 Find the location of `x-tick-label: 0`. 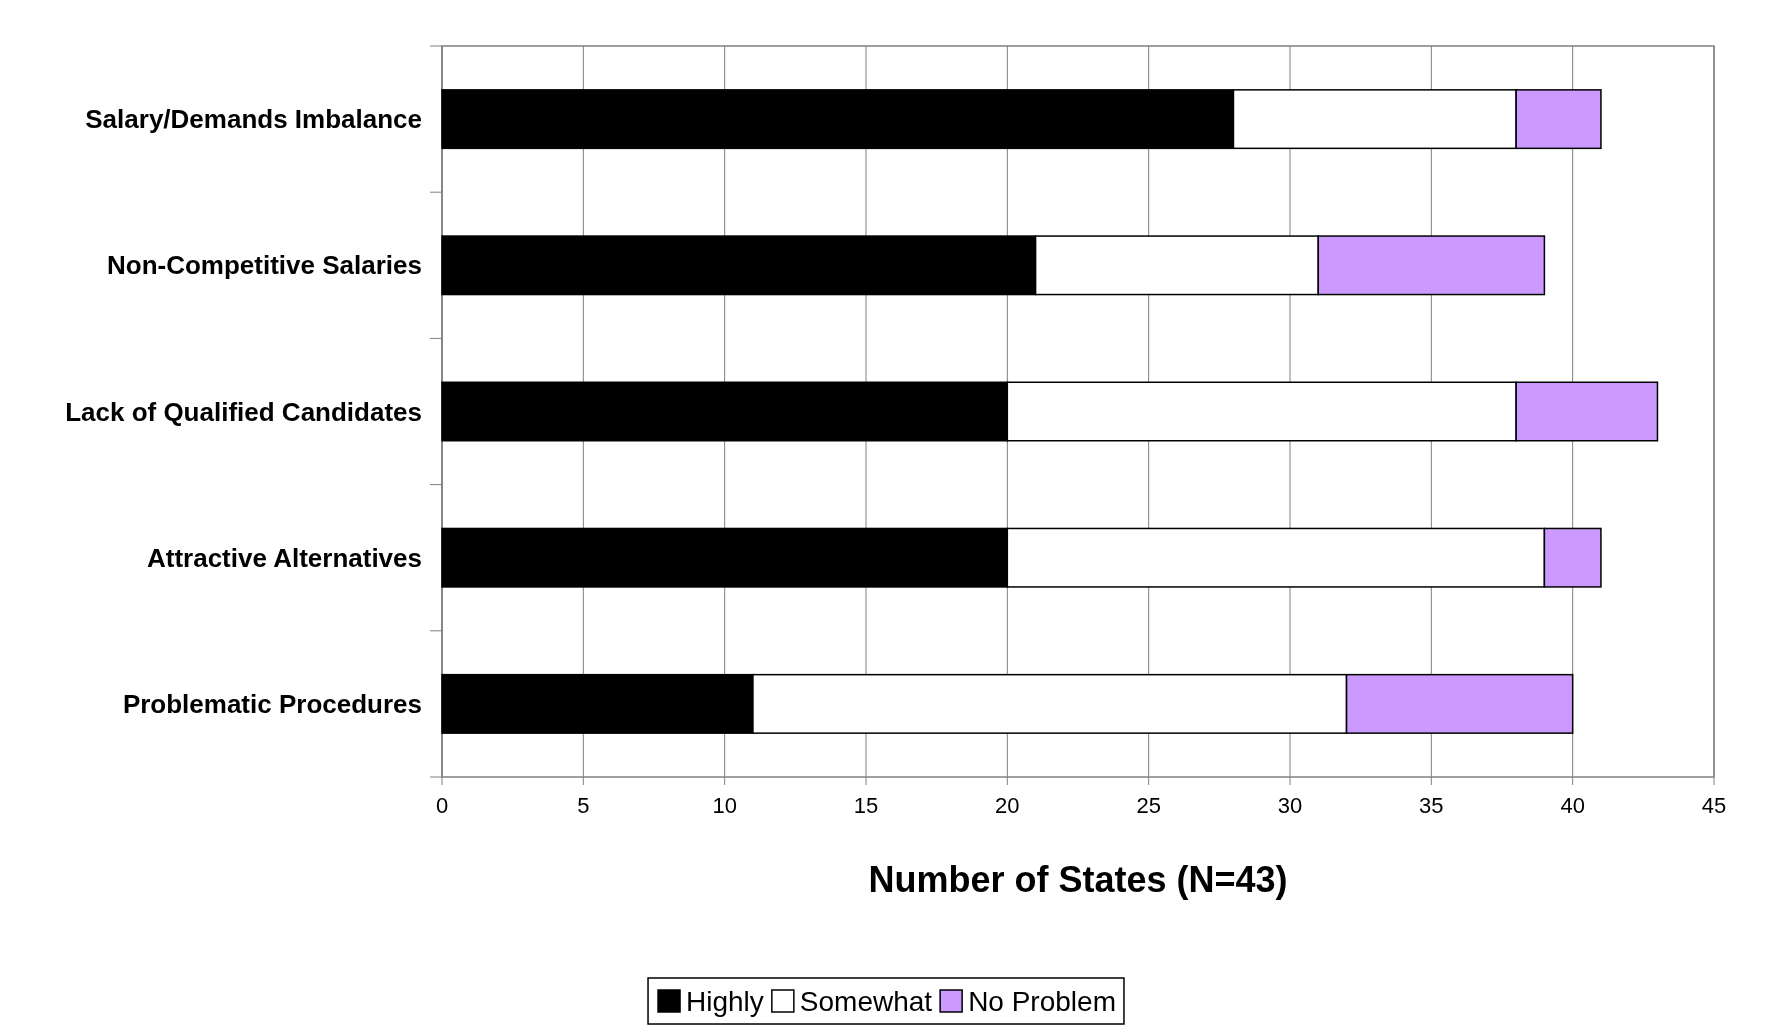

x-tick-label: 0 is located at coordinates (442, 805).